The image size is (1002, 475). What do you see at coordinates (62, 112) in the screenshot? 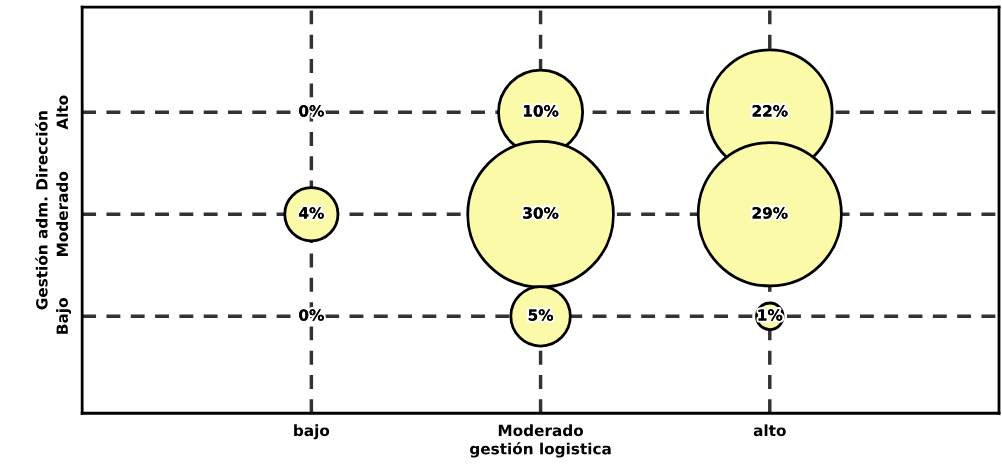
I see `y-tick-label: Alto` at bounding box center [62, 112].